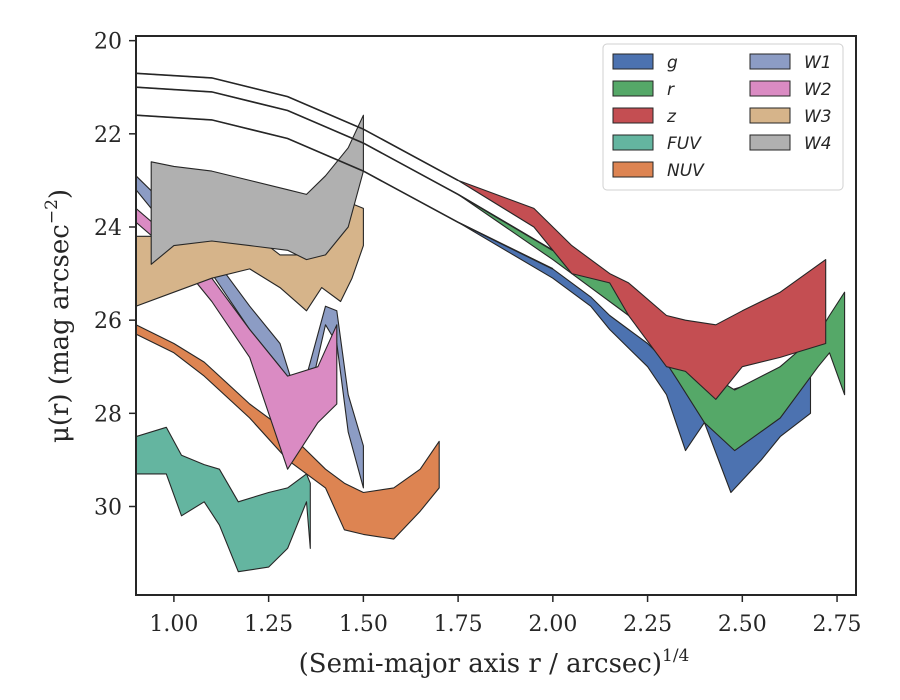  I want to click on y-tick-label: 28, so click(108, 414).